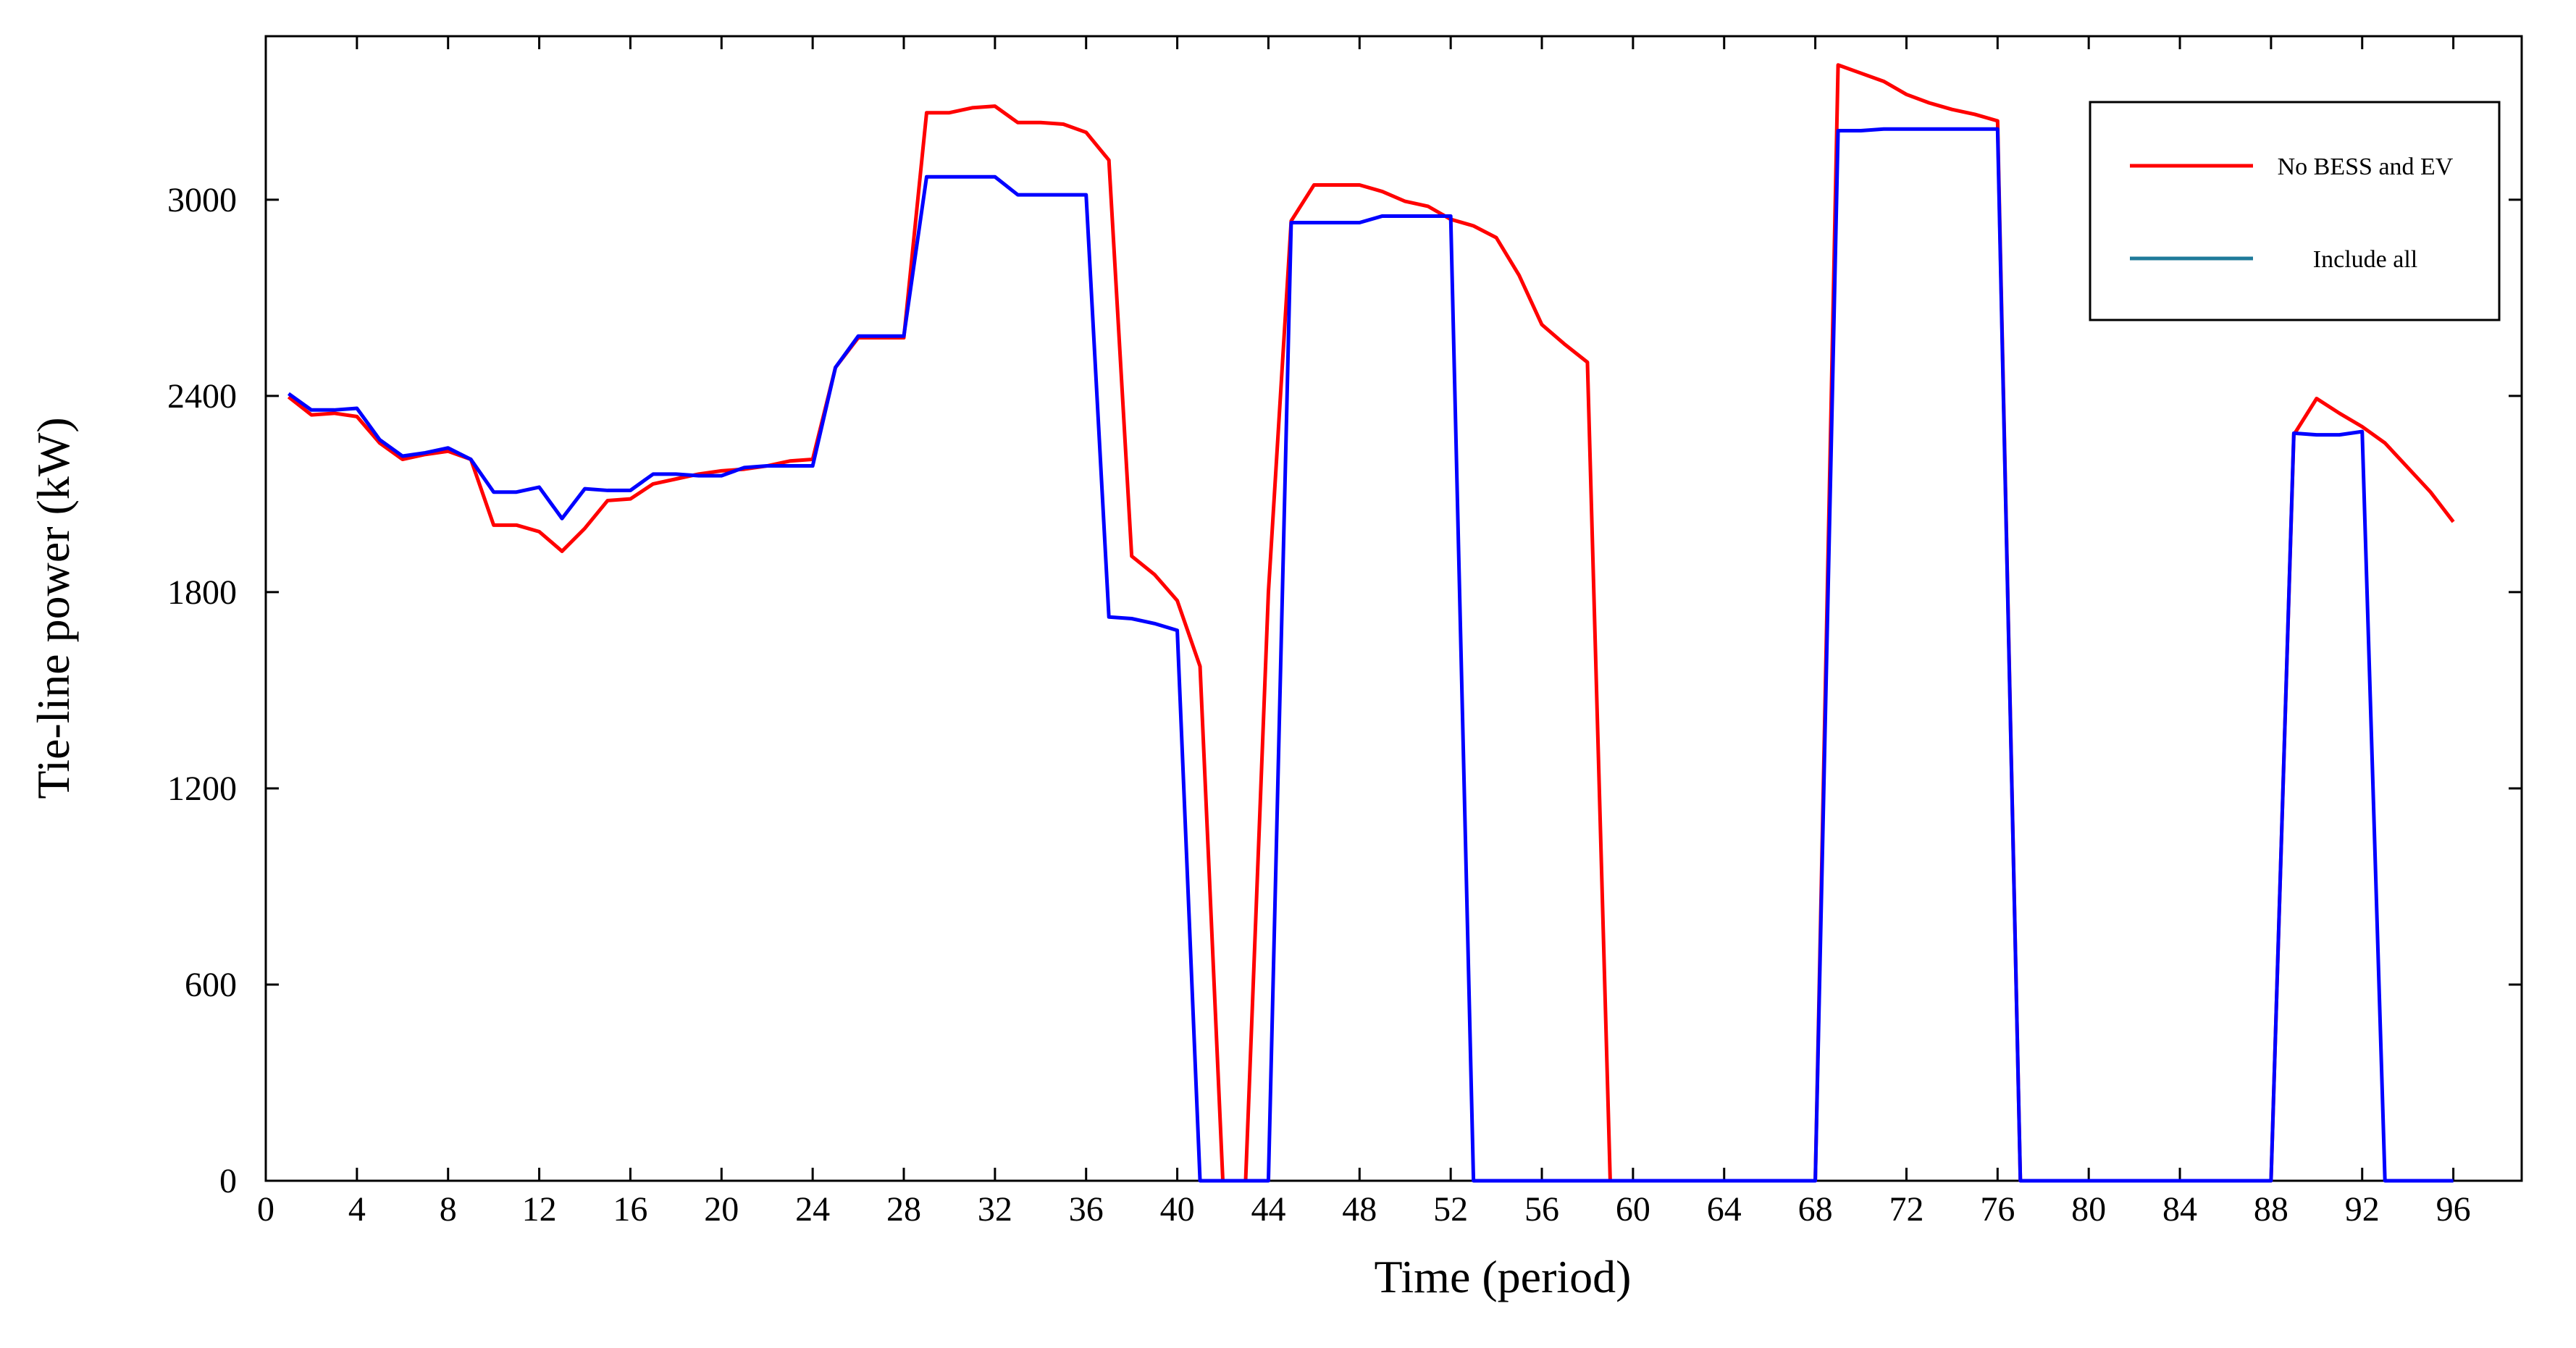  Describe the element at coordinates (202, 200) in the screenshot. I see `y-tick-label: 3000` at that location.